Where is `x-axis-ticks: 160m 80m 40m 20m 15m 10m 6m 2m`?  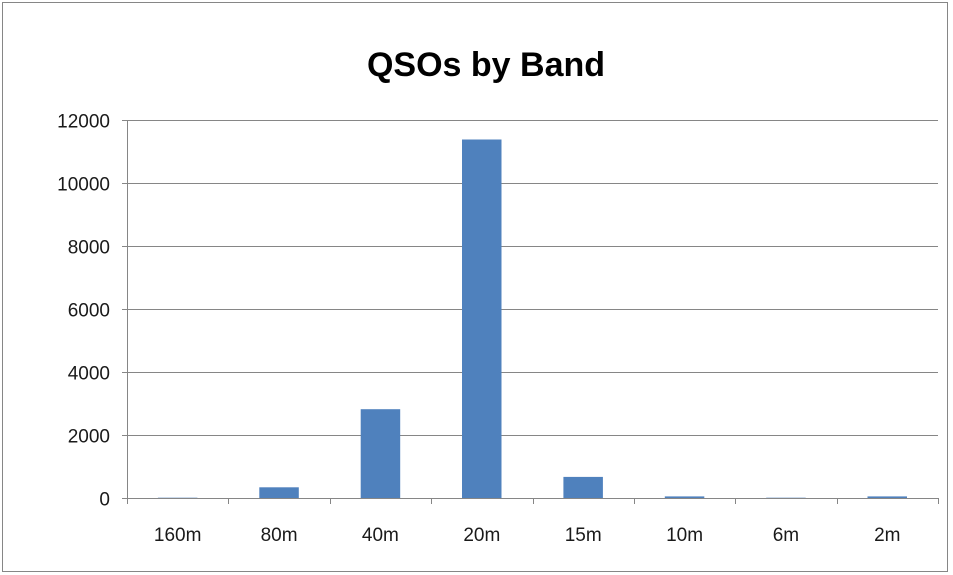 x-axis-ticks: 160m 80m 40m 20m 15m 10m 6m 2m is located at coordinates (527, 535).